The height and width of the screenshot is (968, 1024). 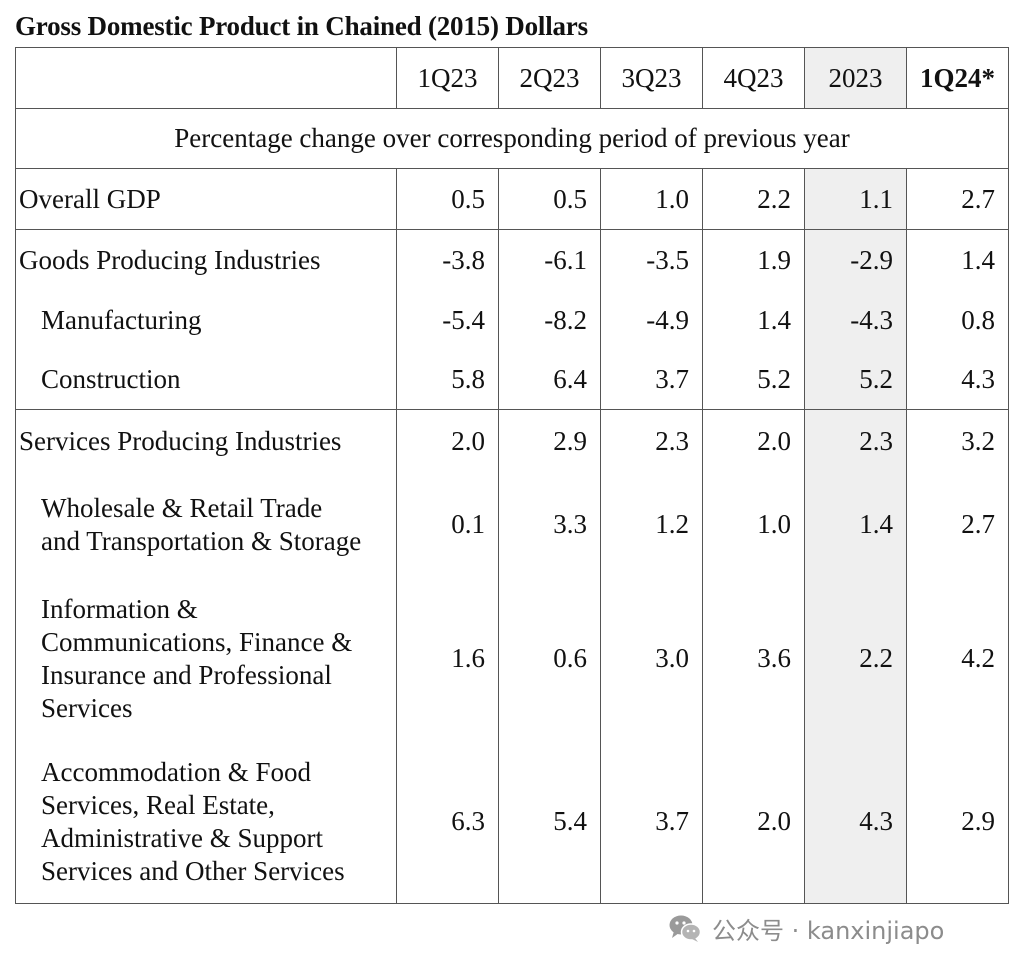 What do you see at coordinates (206, 78) in the screenshot?
I see `header-blank-cell` at bounding box center [206, 78].